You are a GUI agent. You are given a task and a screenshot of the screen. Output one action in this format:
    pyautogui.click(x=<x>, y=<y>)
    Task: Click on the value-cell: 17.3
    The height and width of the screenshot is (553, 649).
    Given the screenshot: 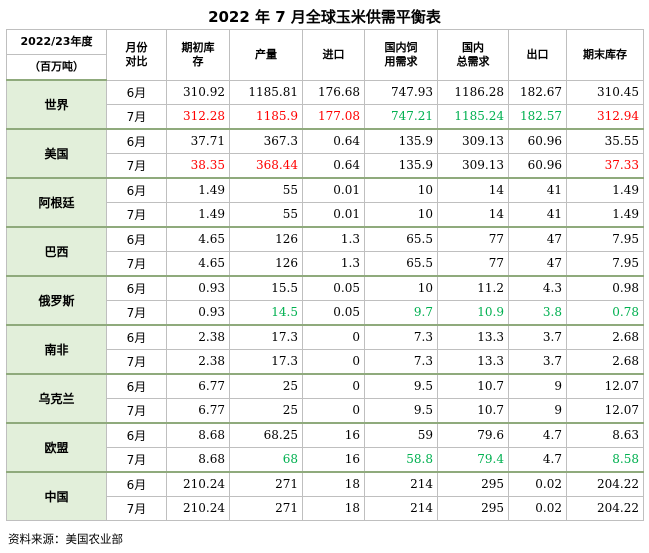 What is the action you would take?
    pyautogui.click(x=266, y=337)
    